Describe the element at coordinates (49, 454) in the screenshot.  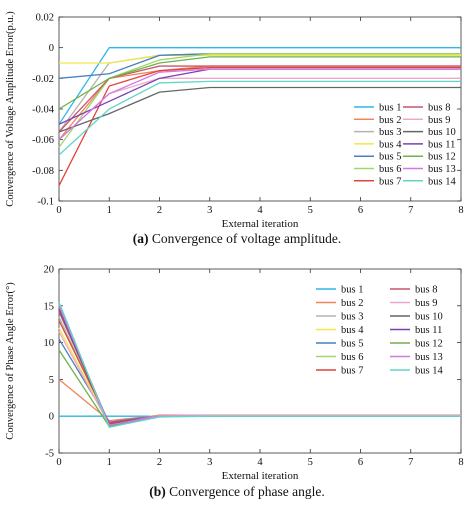
I see `y-tick-label: -5` at that location.